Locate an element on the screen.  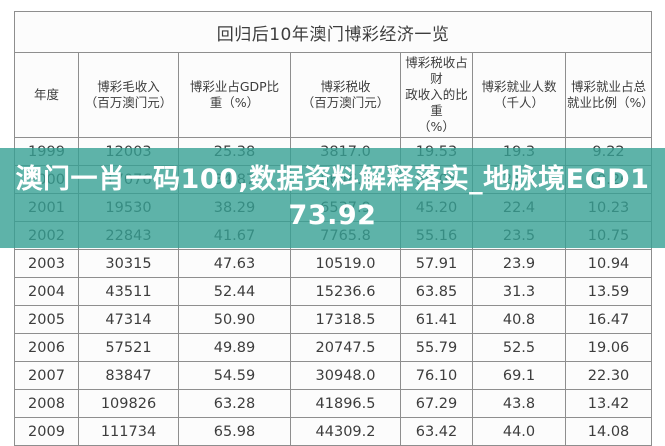
table-cell-value: 47.63 is located at coordinates (234, 263).